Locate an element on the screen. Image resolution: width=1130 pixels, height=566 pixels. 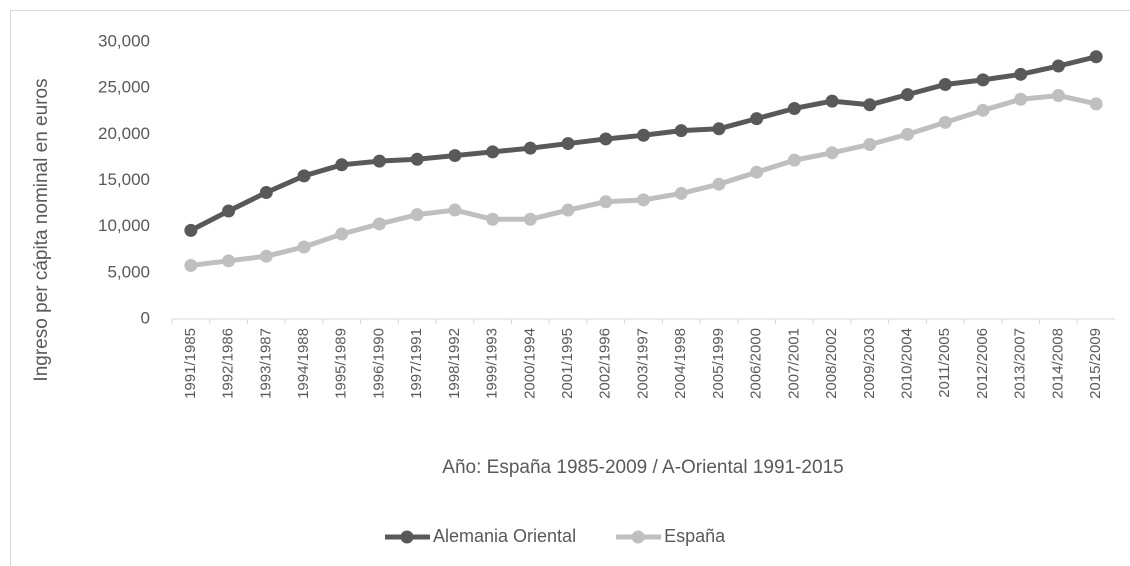
x-tick-label: 2008/2002 is located at coordinates (831, 363).